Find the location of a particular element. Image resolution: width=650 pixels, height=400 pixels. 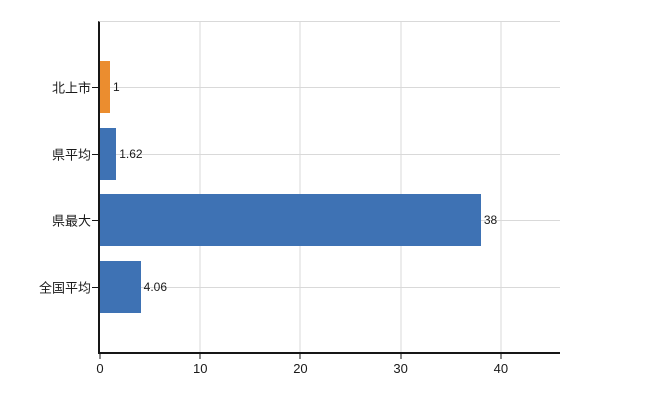

value-label: 1 is located at coordinates (116, 87).